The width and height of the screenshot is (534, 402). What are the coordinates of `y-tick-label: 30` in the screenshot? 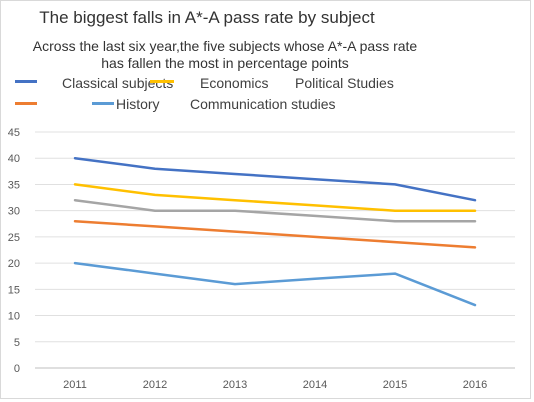 It's located at (14, 212).